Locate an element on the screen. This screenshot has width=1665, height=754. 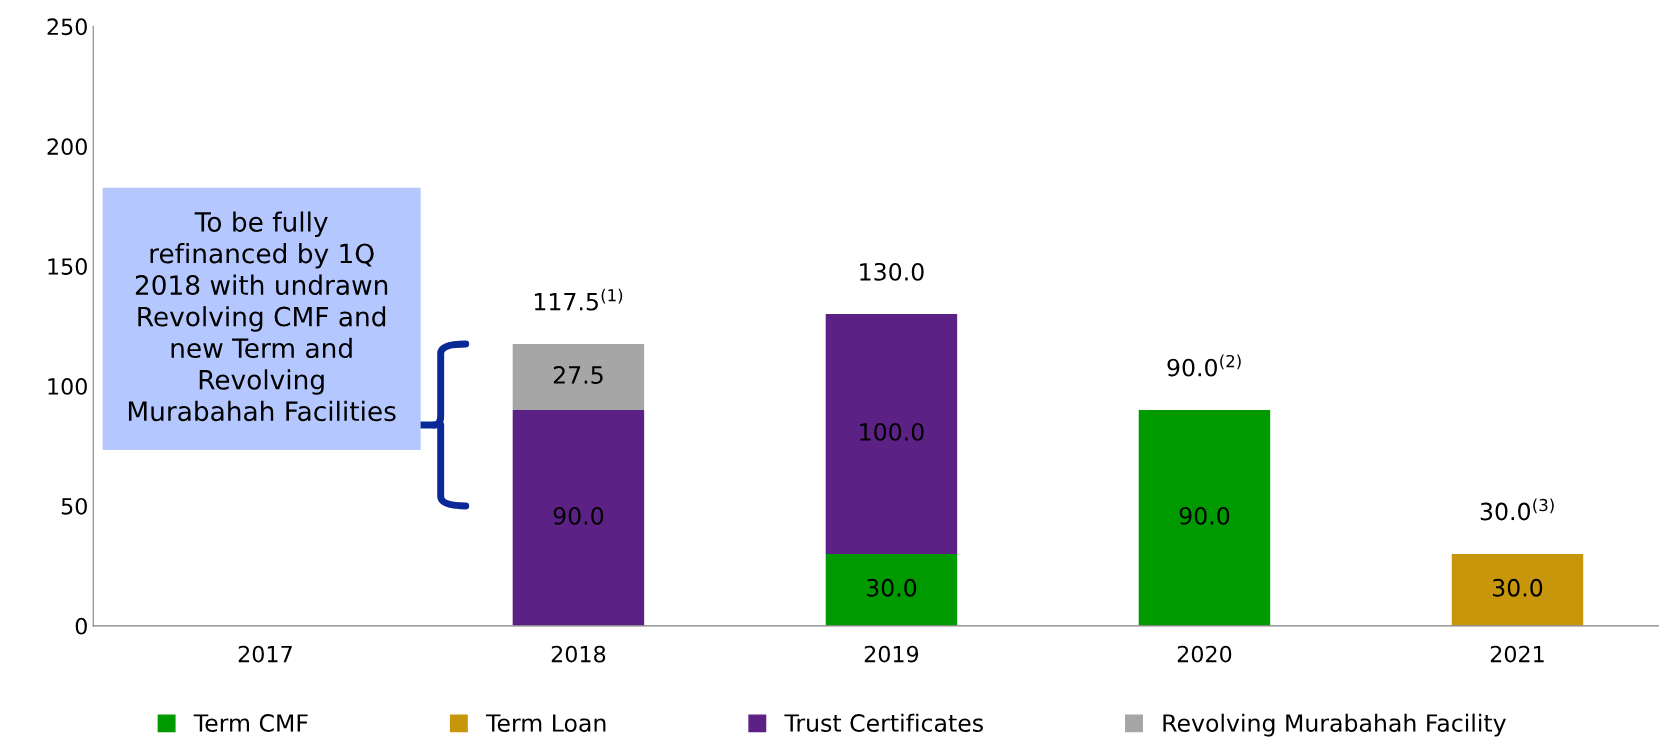
x-tick-label: 2019 is located at coordinates (891, 654).